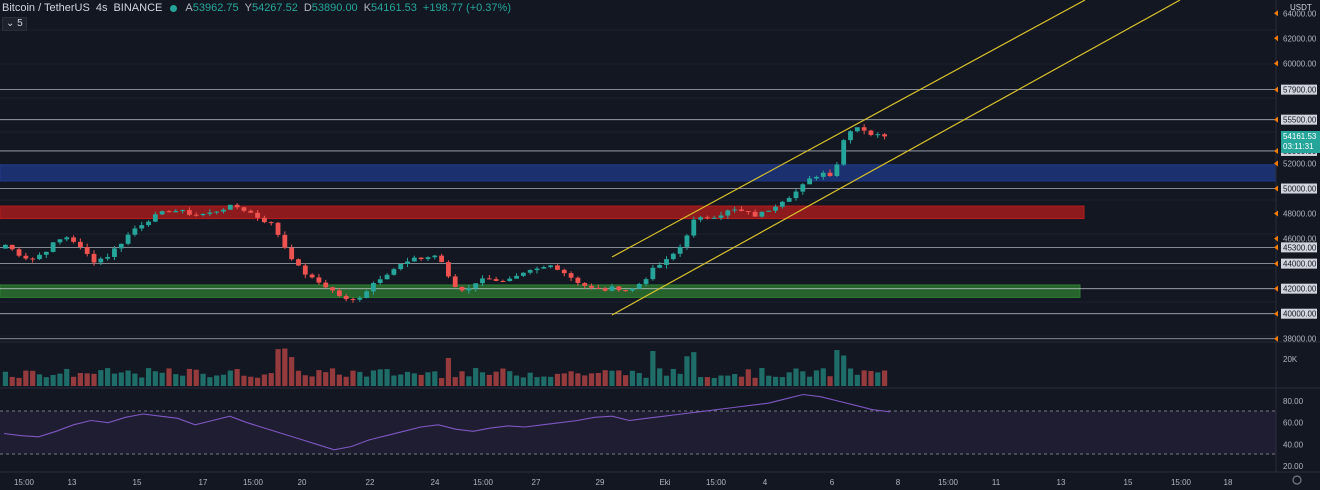 Image resolution: width=1320 pixels, height=490 pixels. Describe the element at coordinates (302, 482) in the screenshot. I see `time-axis-tick: 20` at that location.